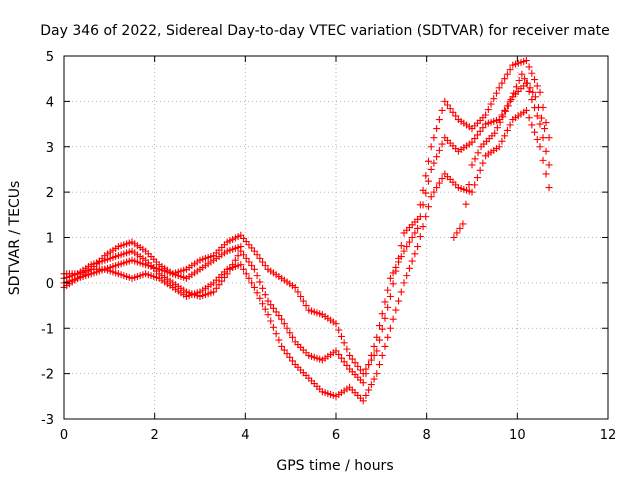 The image size is (640, 480). What do you see at coordinates (155, 435) in the screenshot?
I see `x-tick-label: 2` at bounding box center [155, 435].